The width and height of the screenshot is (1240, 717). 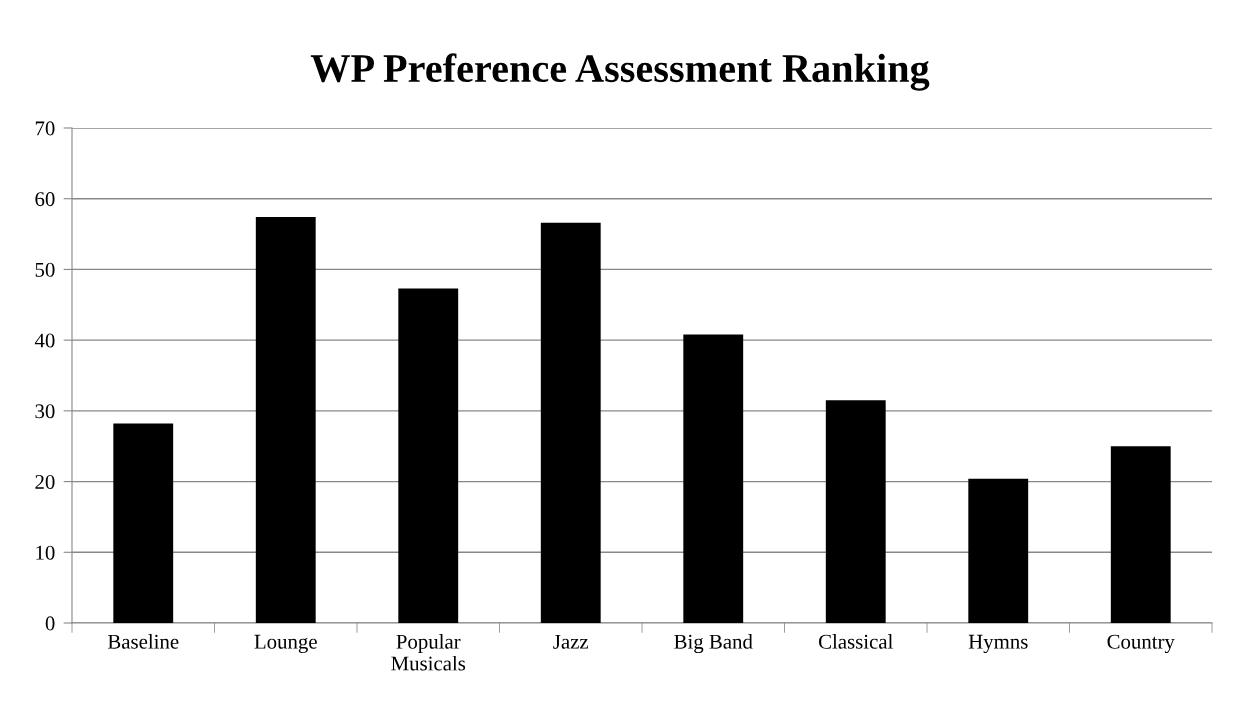 What do you see at coordinates (285, 643) in the screenshot?
I see `x-tick-label: Lounge` at bounding box center [285, 643].